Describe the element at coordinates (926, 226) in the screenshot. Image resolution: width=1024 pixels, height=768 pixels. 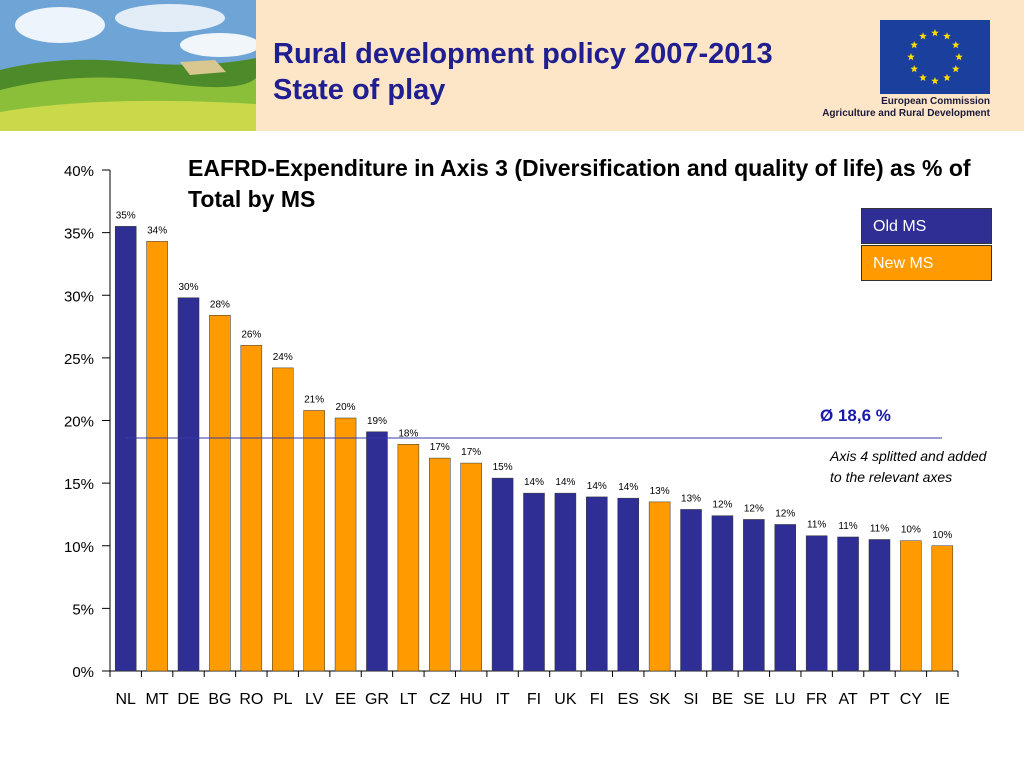
I see `legend-old-ms: Old MS` at that location.